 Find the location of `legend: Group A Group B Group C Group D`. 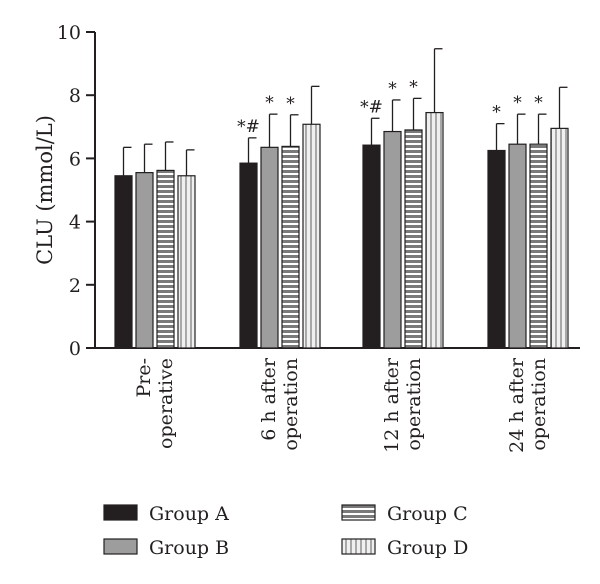

legend: Group A Group B Group C Group D is located at coordinates (285, 531).